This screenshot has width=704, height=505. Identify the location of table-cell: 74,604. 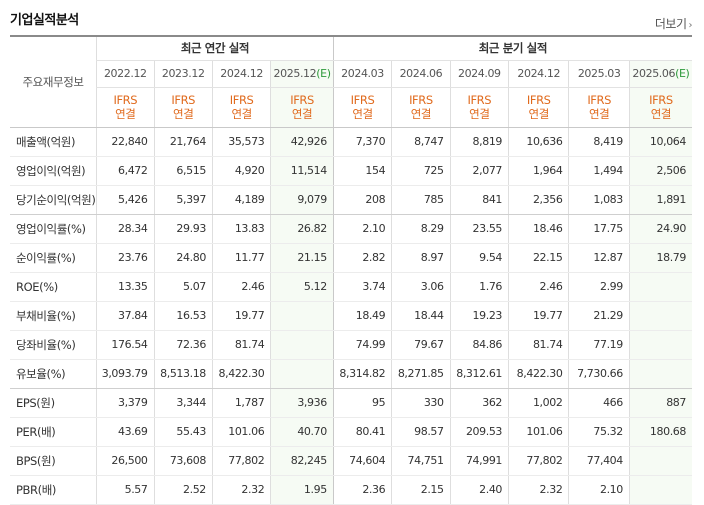
(362, 461).